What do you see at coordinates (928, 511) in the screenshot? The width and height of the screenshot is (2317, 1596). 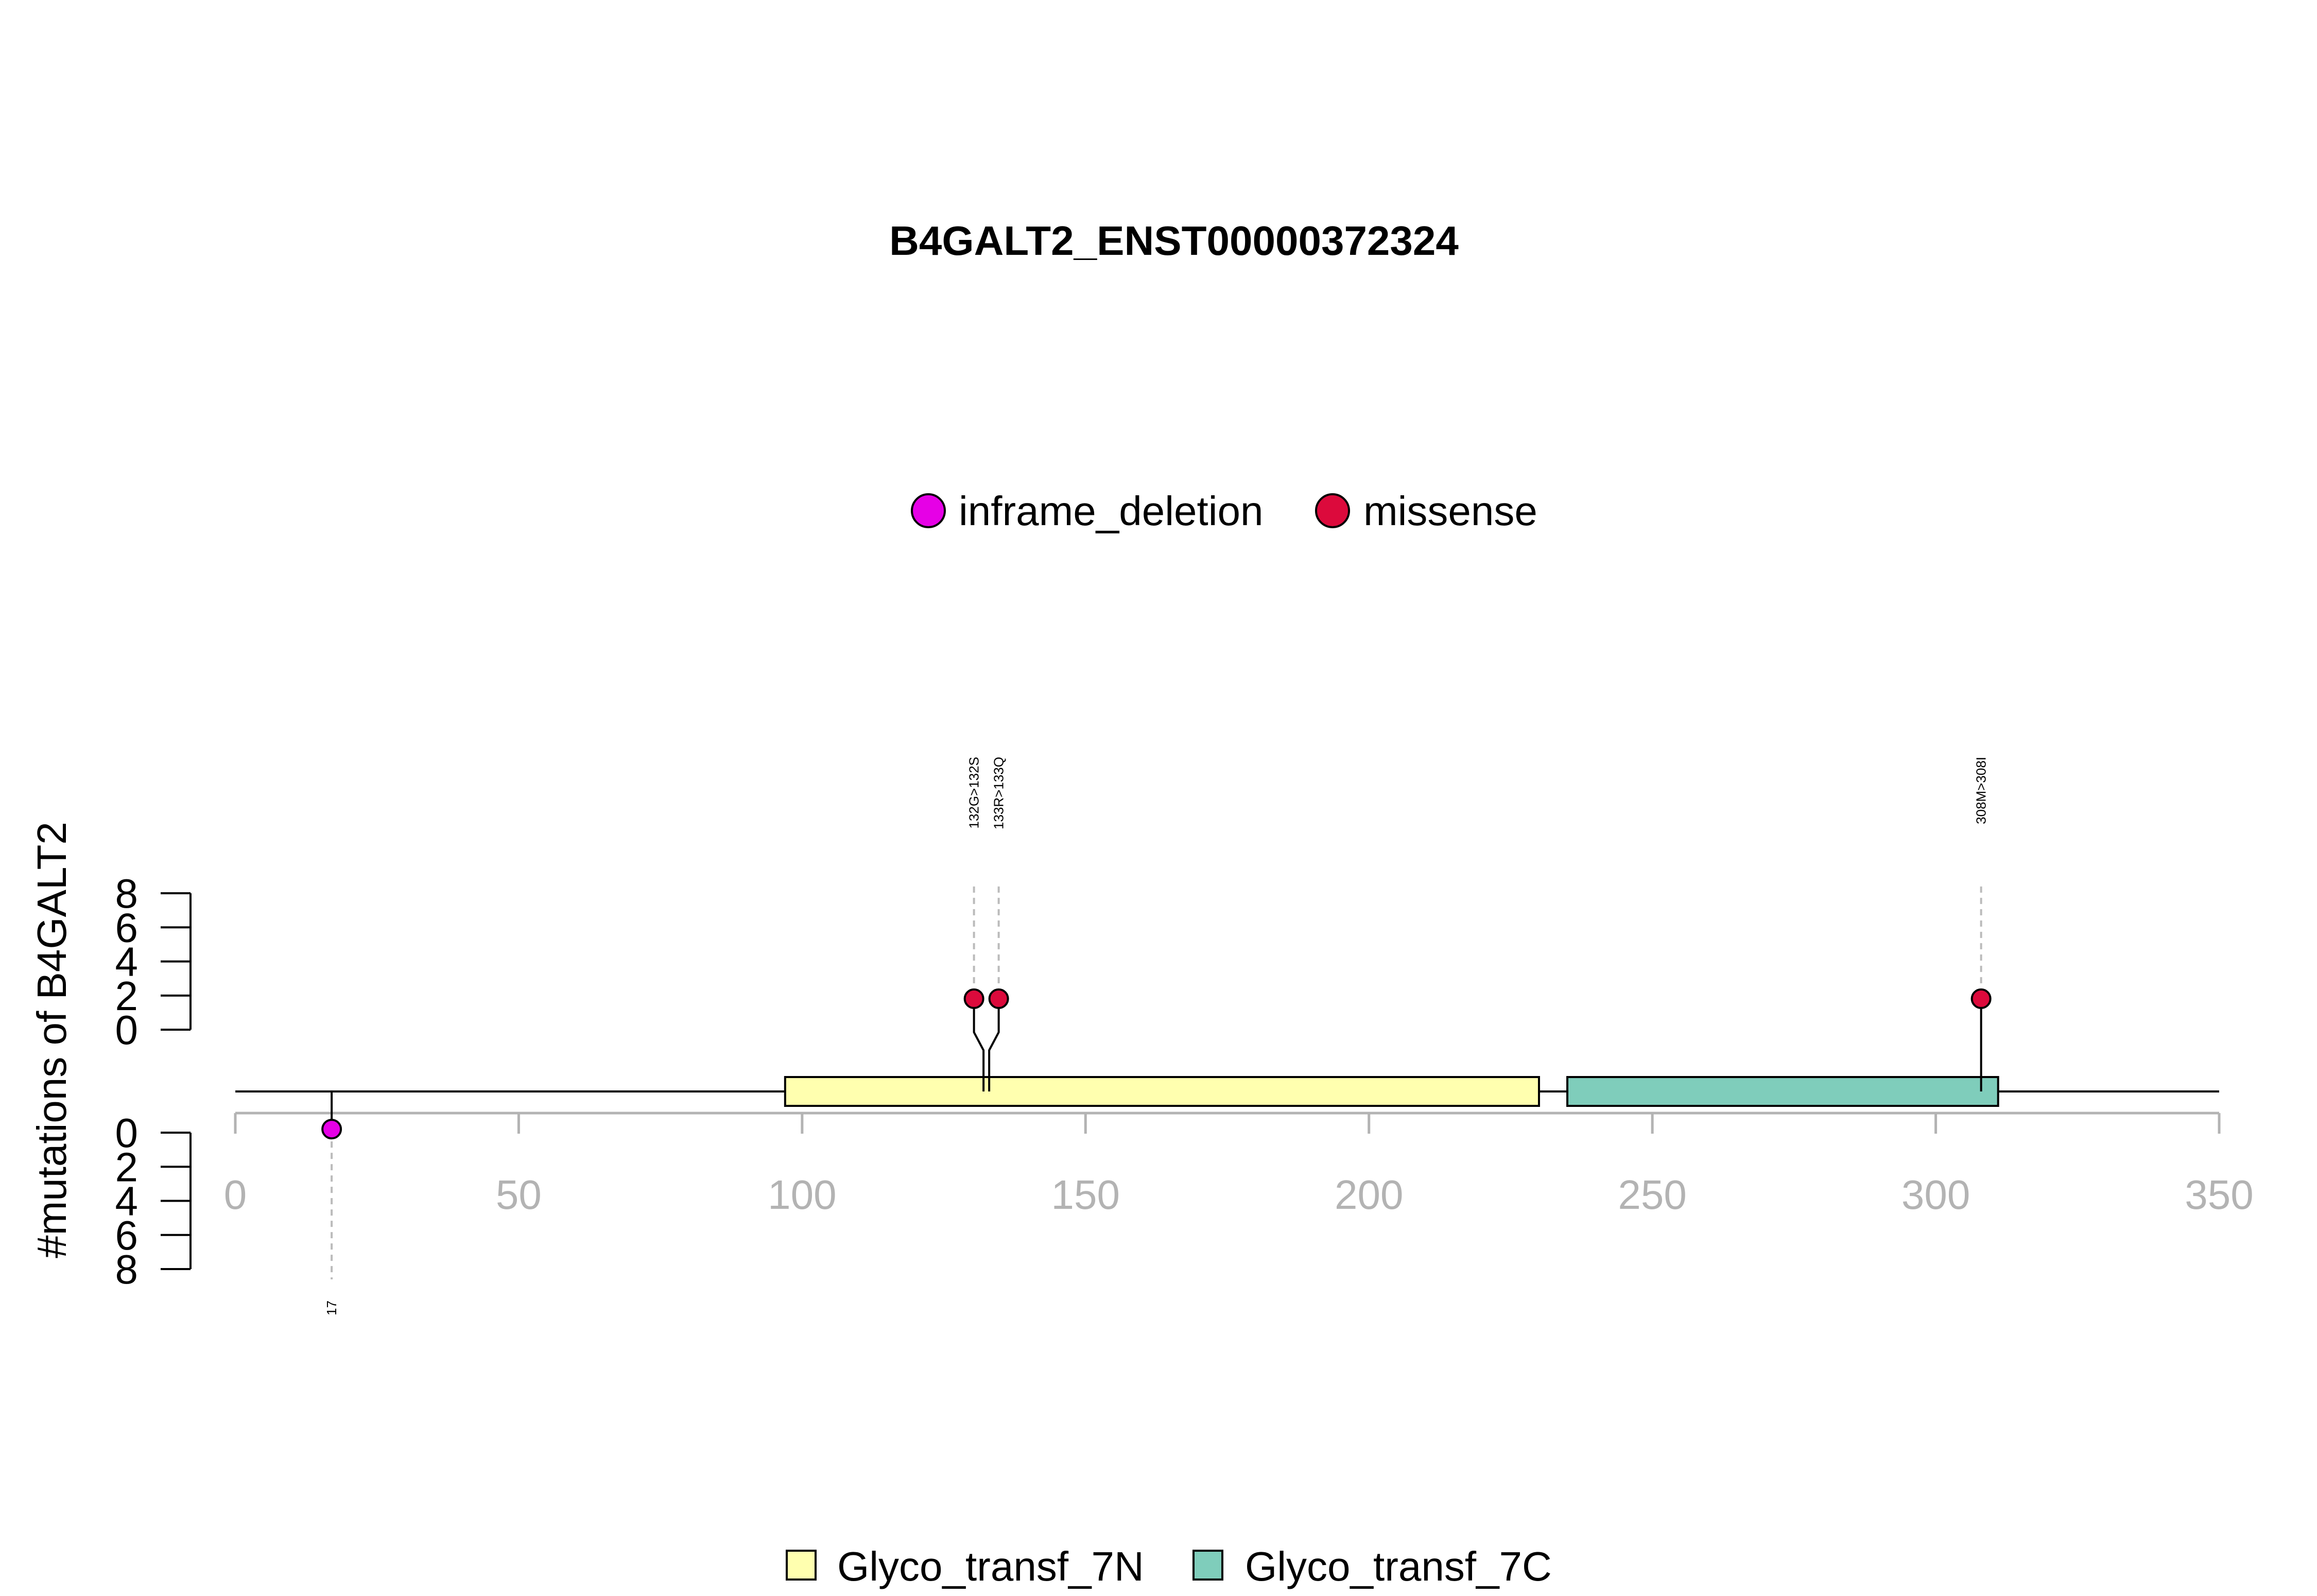 I see `legend-marker-inframe-deletion` at bounding box center [928, 511].